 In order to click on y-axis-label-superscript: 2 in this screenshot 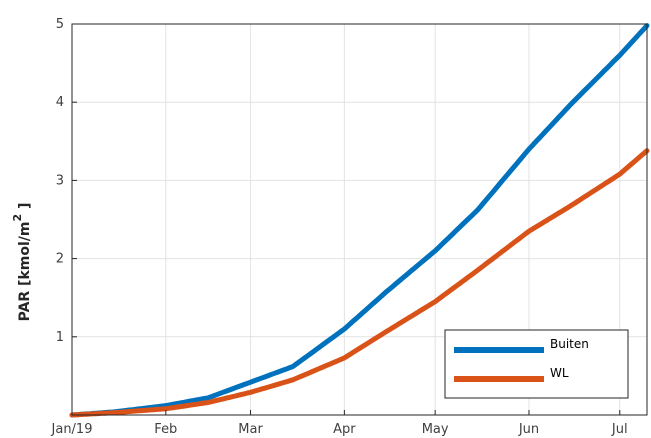, I will do `click(17, 218)`.